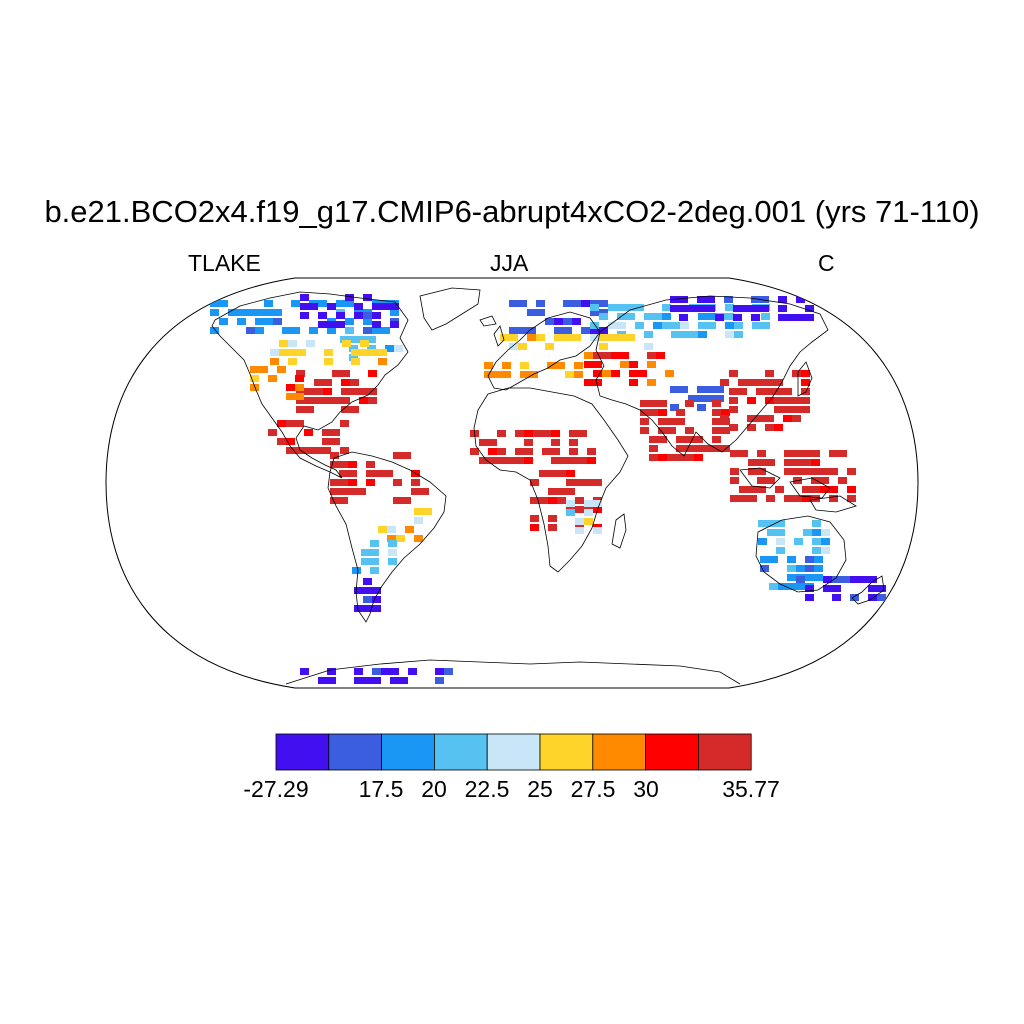 Image resolution: width=1024 pixels, height=1024 pixels. I want to click on coastline-new-zealand, so click(868, 590).